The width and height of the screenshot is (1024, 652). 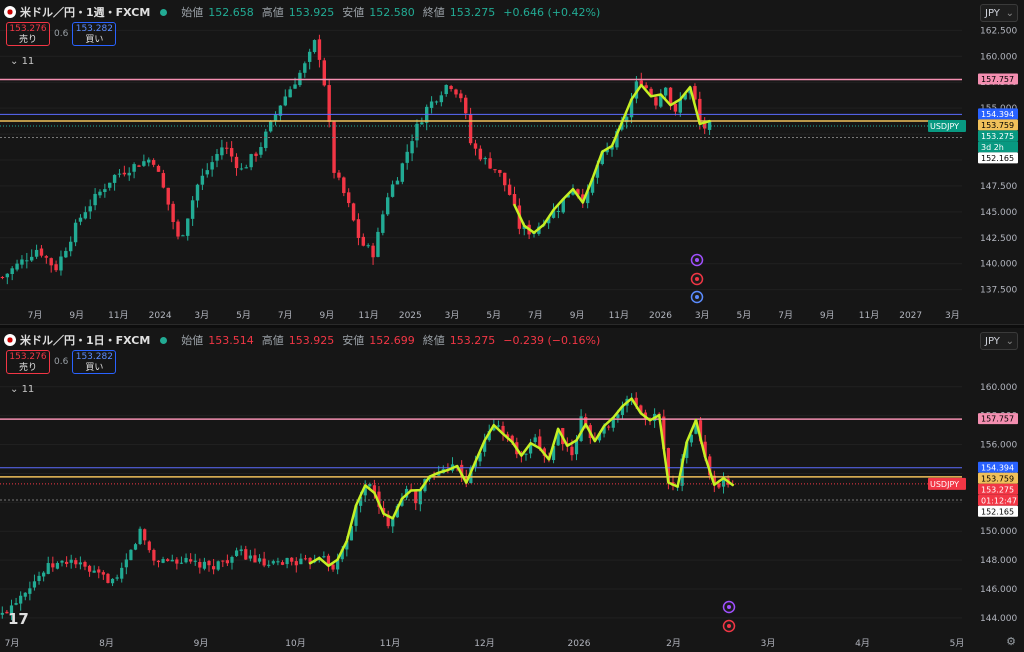 I want to click on market-status-icon, so click(x=164, y=12).